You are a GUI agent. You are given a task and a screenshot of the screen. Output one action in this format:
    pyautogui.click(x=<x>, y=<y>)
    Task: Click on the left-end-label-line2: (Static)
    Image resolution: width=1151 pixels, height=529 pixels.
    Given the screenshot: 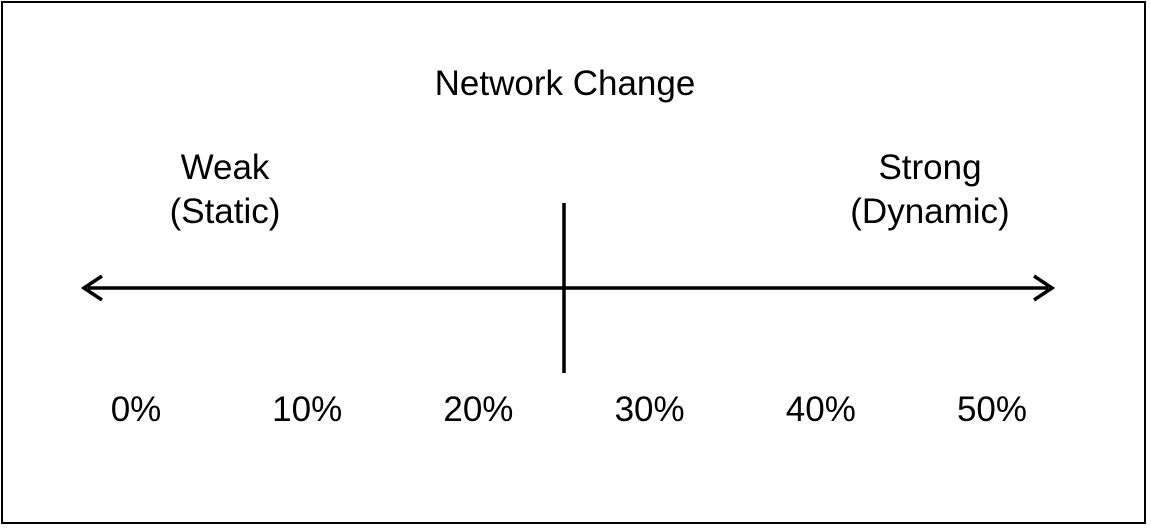 What is the action you would take?
    pyautogui.click(x=225, y=211)
    